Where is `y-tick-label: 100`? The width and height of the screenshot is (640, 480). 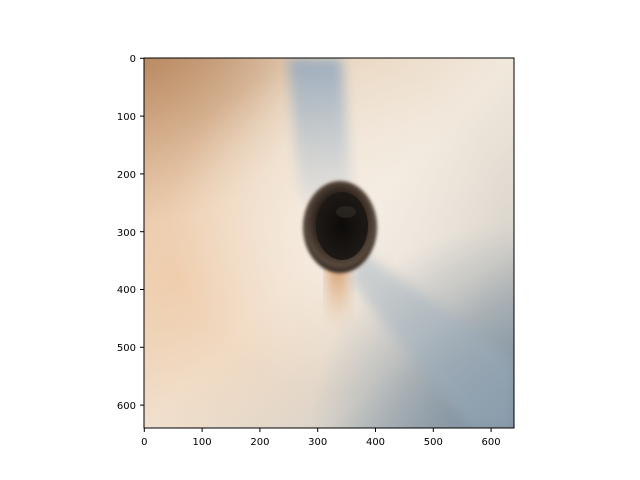 y-tick-label: 100 is located at coordinates (126, 117).